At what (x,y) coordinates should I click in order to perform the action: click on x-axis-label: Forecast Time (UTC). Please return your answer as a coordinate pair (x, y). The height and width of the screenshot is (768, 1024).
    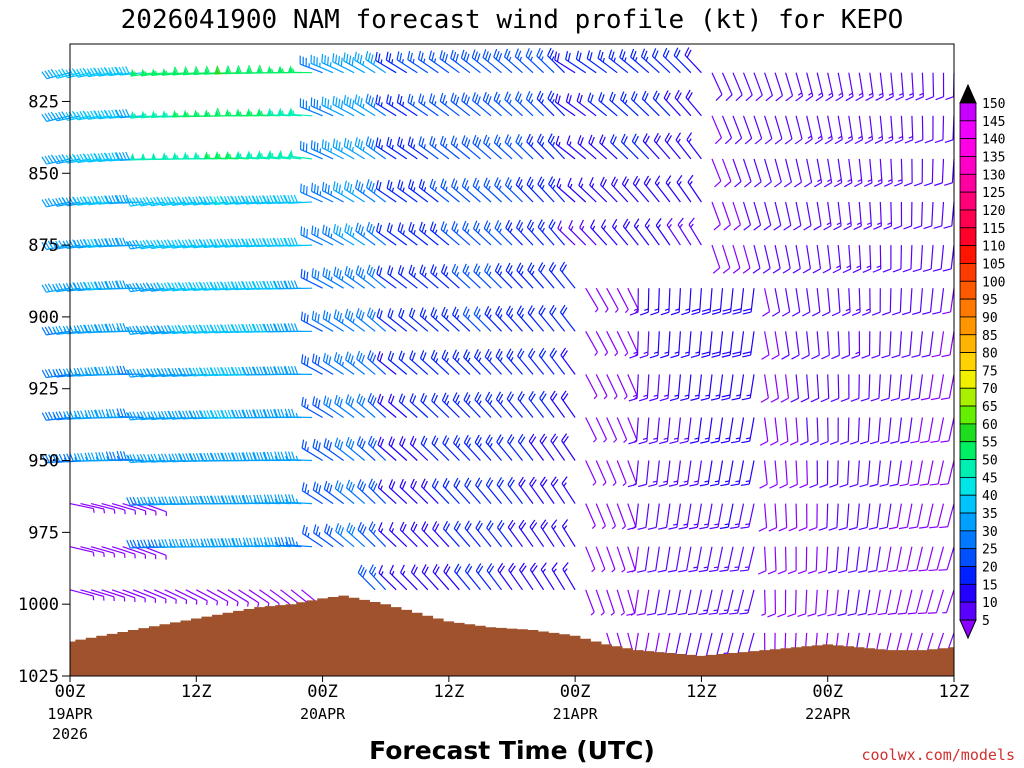
    Looking at the image, I should click on (512, 750).